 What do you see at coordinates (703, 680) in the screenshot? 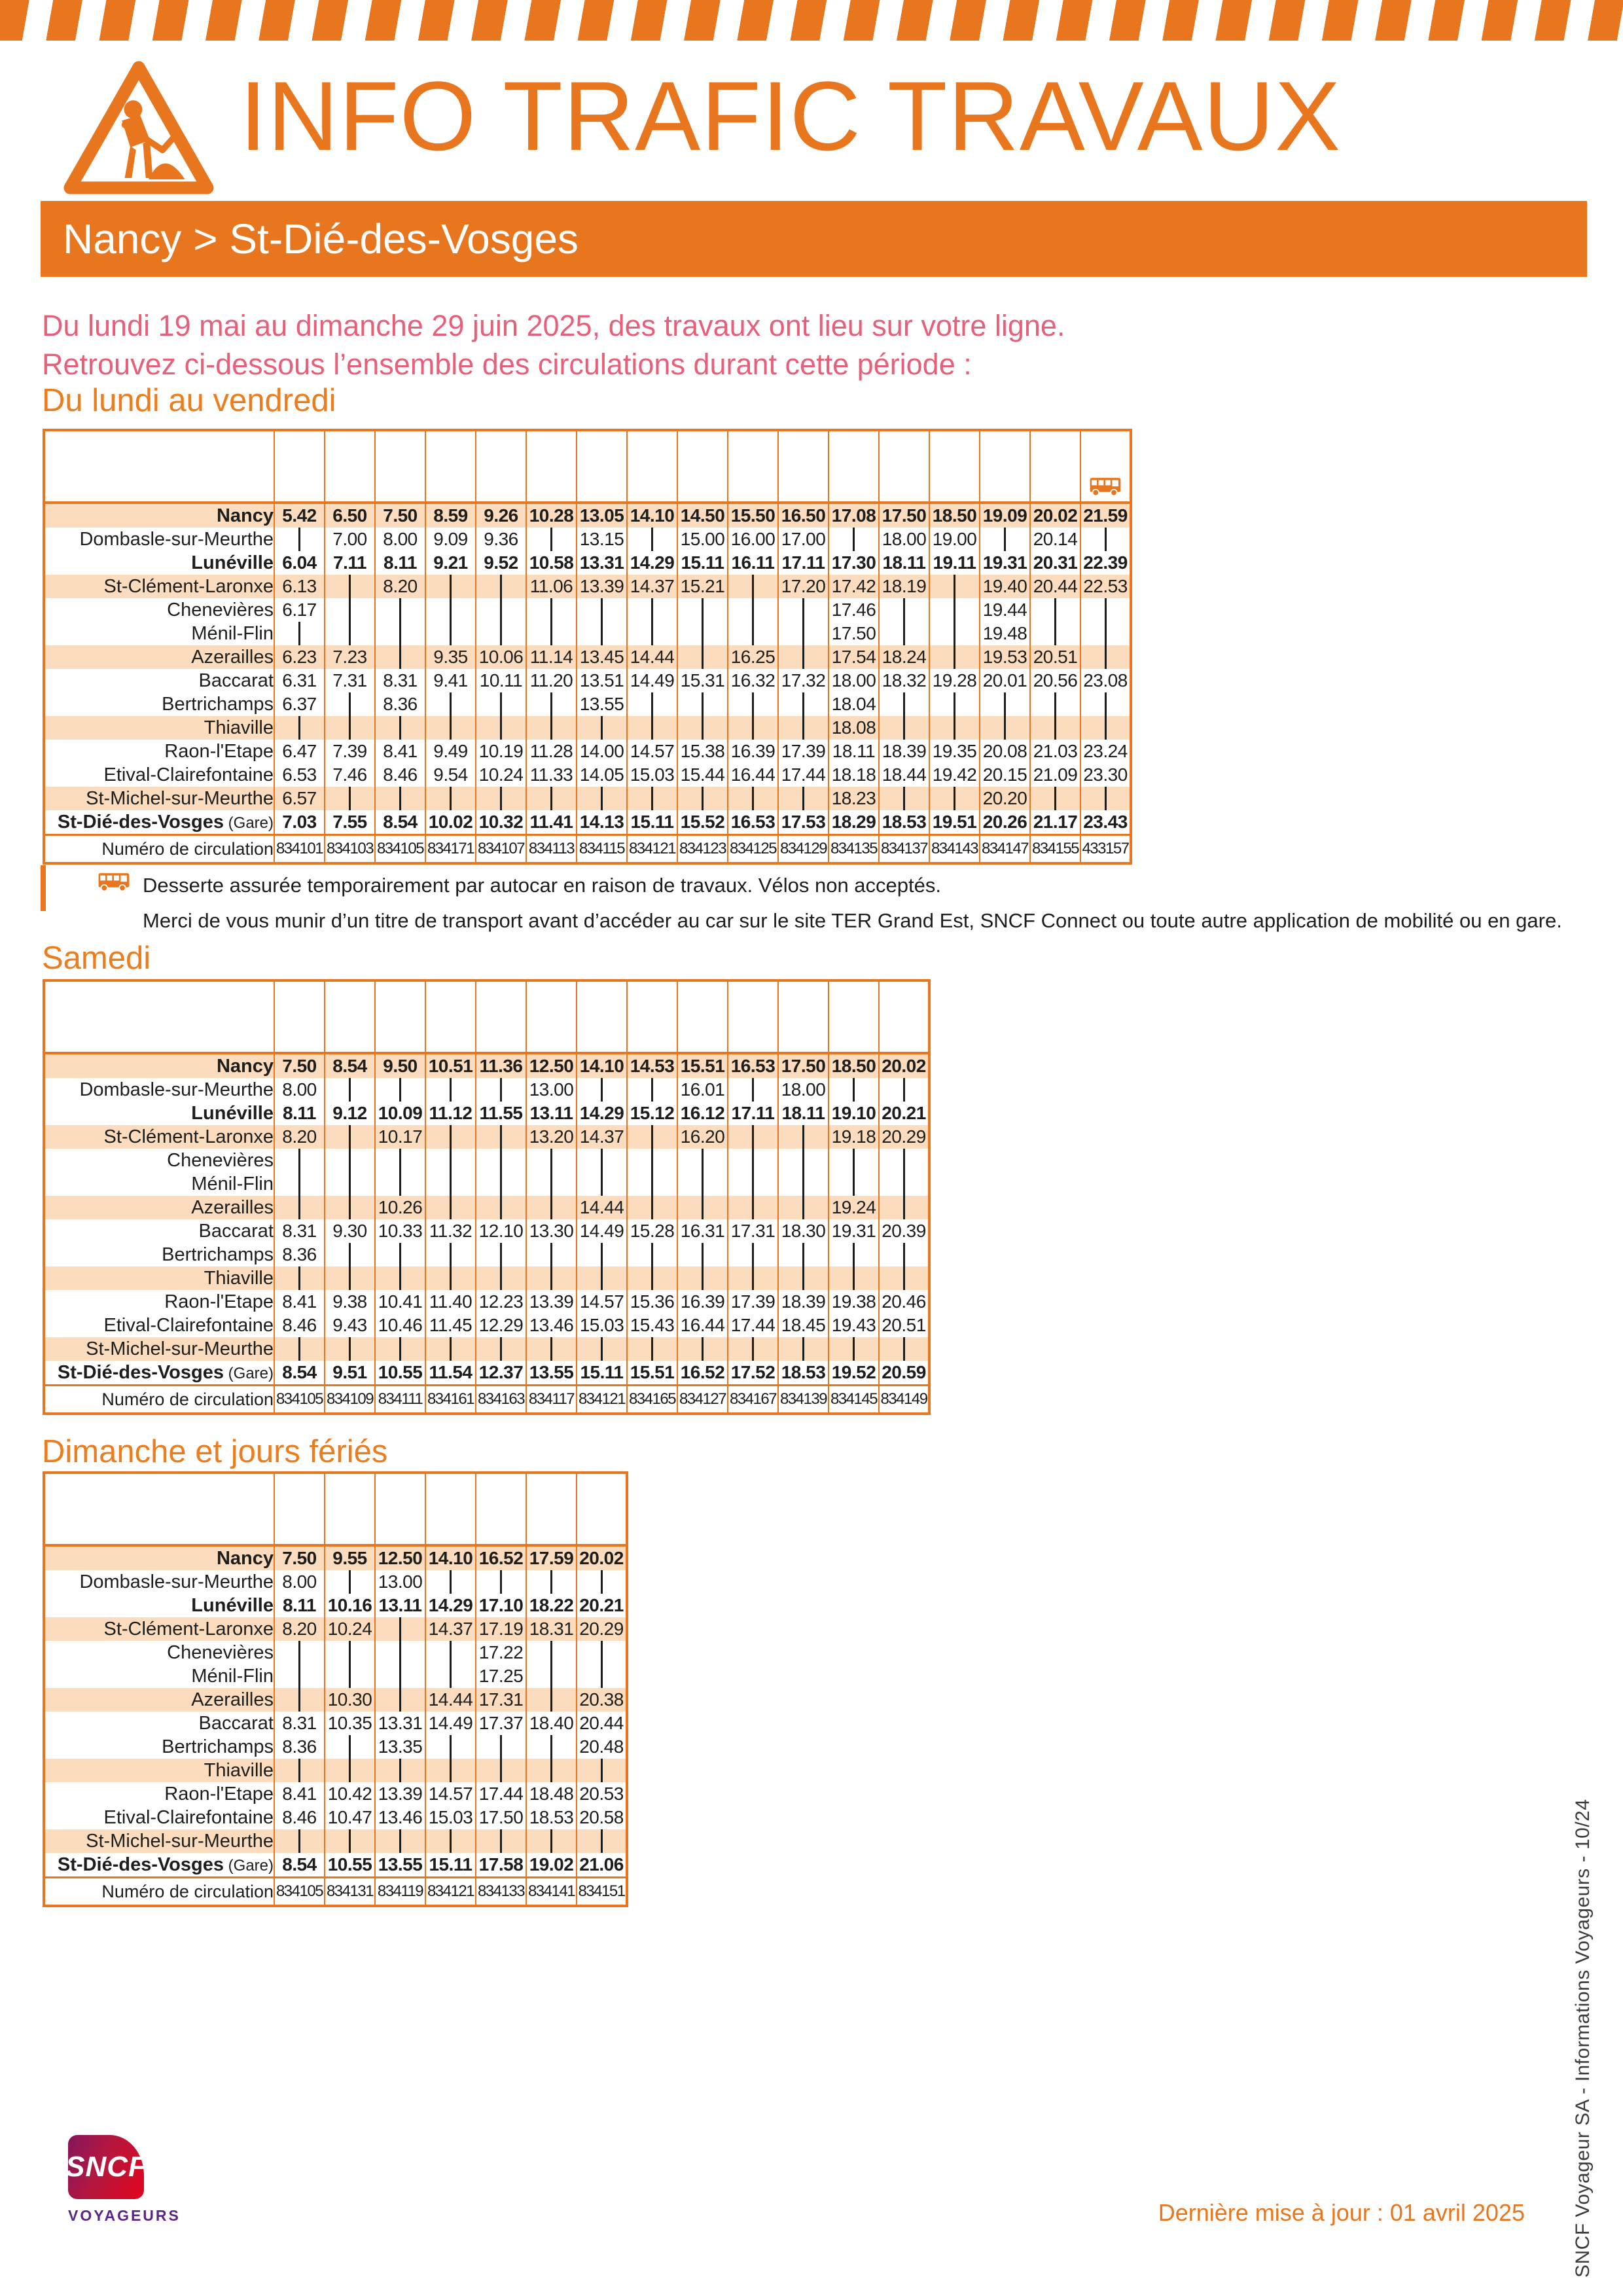
I see `time-cell: 15.31` at bounding box center [703, 680].